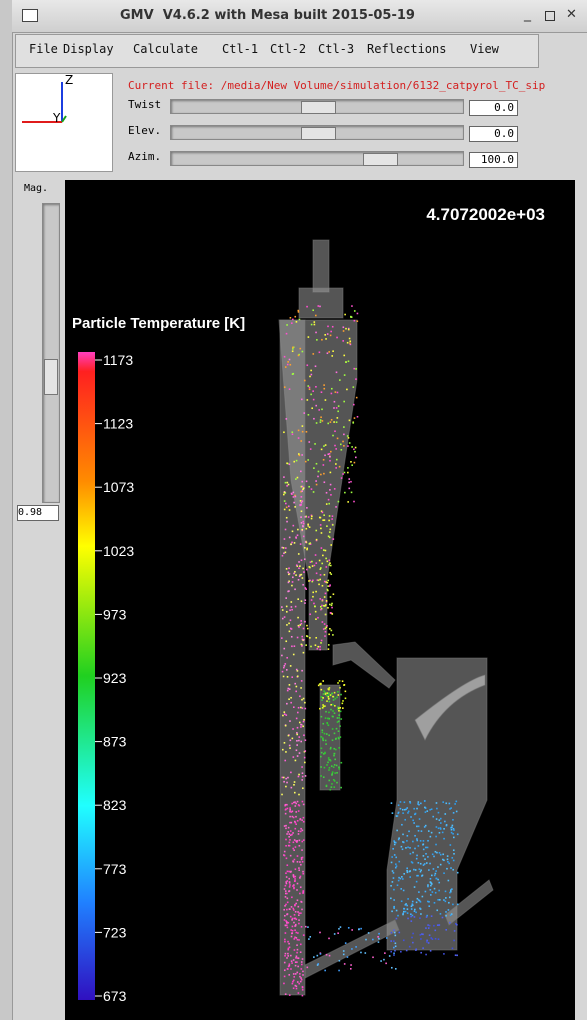 Image resolution: width=587 pixels, height=1020 pixels. What do you see at coordinates (527, 14) in the screenshot?
I see `minimize-button: _` at bounding box center [527, 14].